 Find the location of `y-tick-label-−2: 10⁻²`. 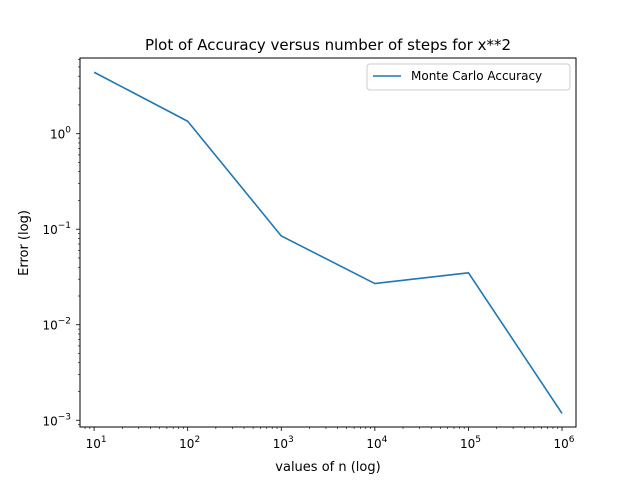

y-tick-label-−2: 10⁻² is located at coordinates (56, 325).